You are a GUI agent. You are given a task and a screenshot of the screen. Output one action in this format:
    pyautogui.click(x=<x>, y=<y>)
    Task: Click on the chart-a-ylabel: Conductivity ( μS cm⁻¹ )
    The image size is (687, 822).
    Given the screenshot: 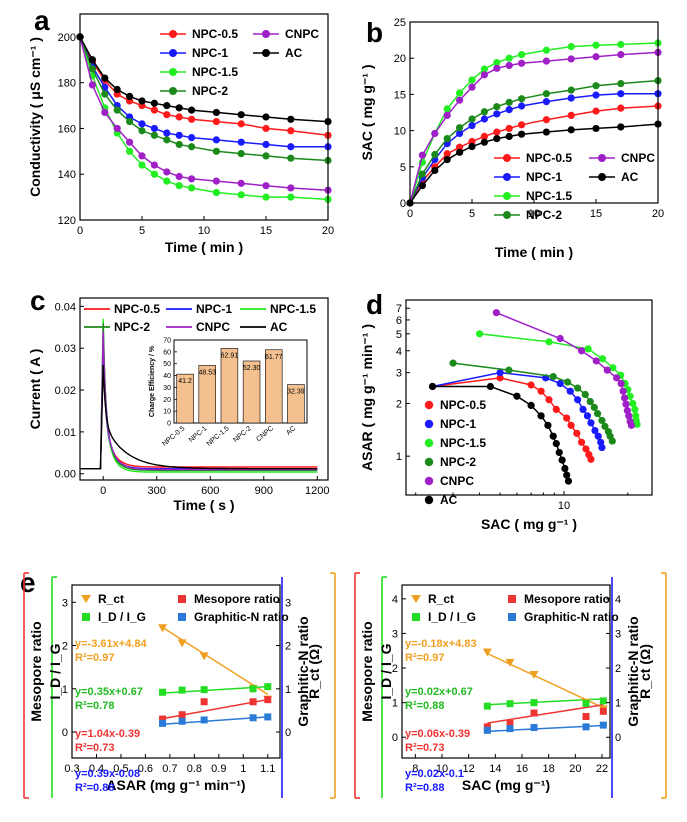 What is the action you would take?
    pyautogui.click(x=35, y=117)
    